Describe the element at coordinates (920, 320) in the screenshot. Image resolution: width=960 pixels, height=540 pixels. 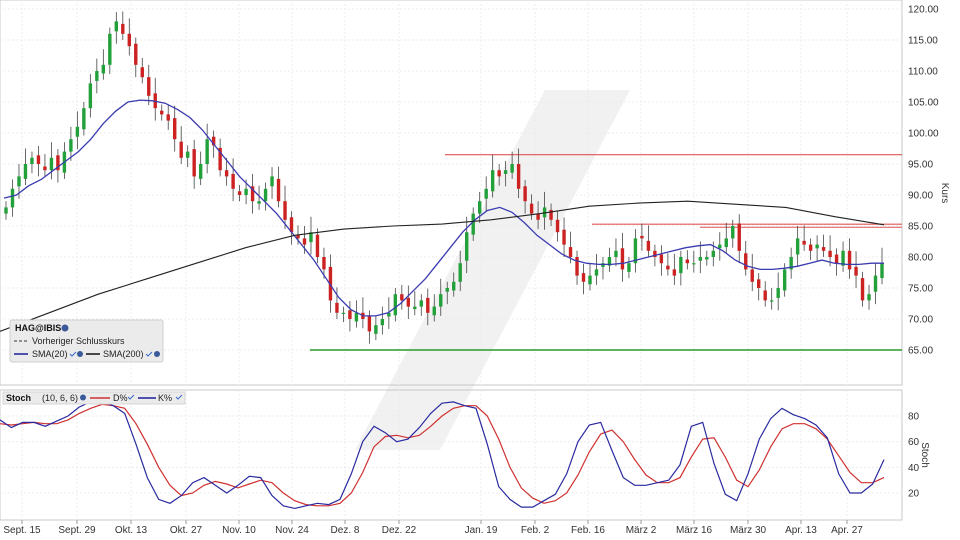
I see `price-tick-label: 70.00` at that location.